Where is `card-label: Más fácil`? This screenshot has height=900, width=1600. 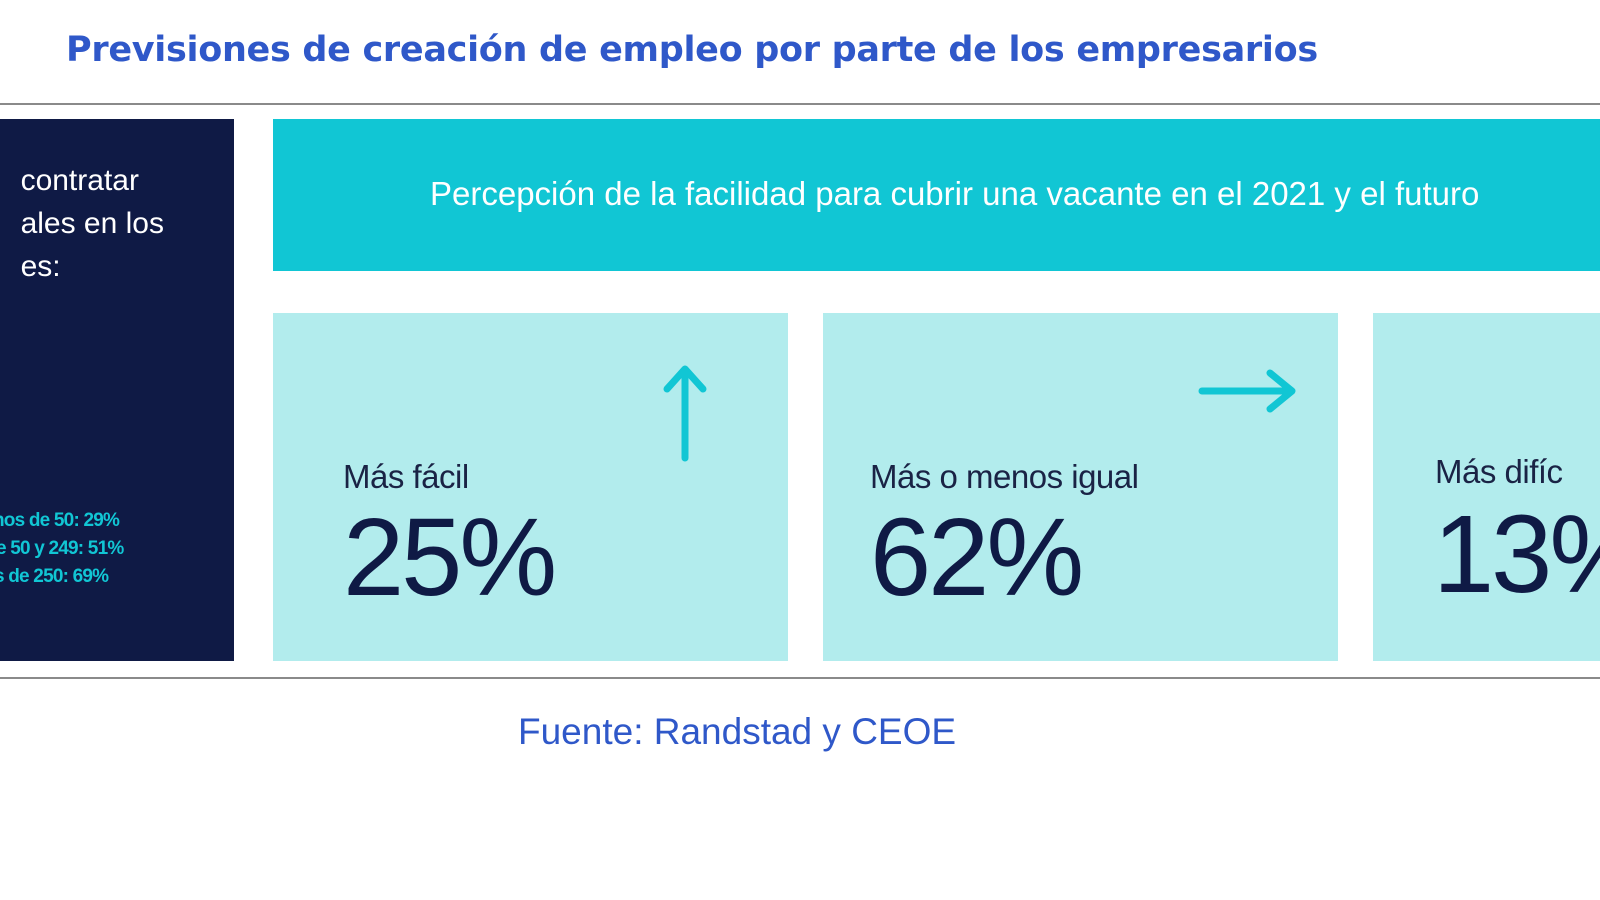 card-label: Más fácil is located at coordinates (406, 476).